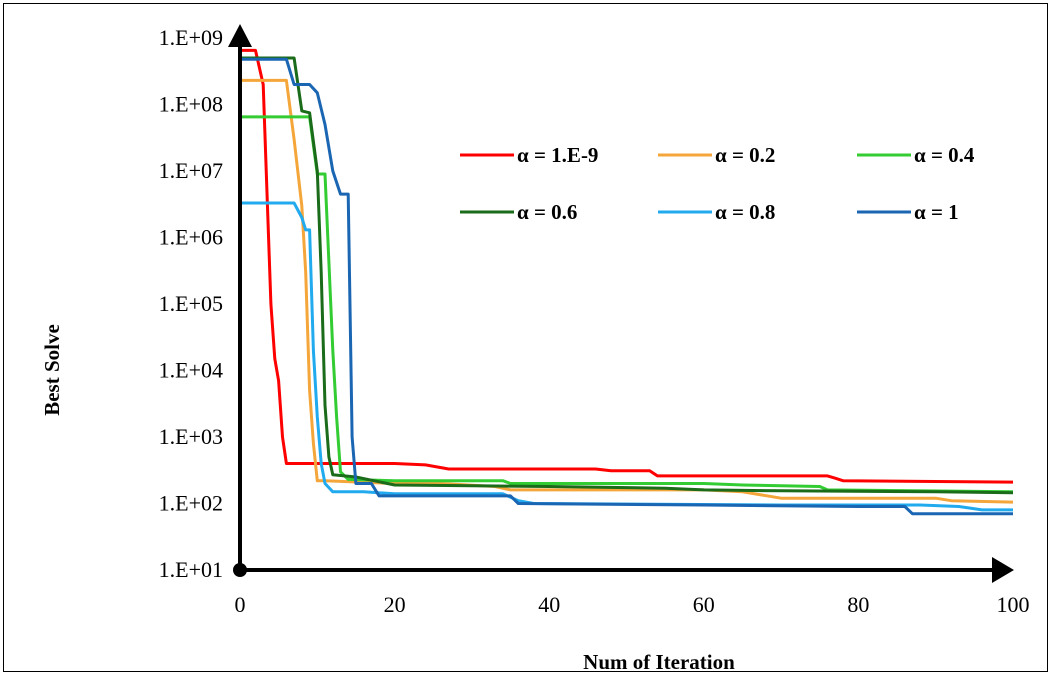 This screenshot has width=1053, height=677. I want to click on y-tick-label: 1.E+07, so click(191, 170).